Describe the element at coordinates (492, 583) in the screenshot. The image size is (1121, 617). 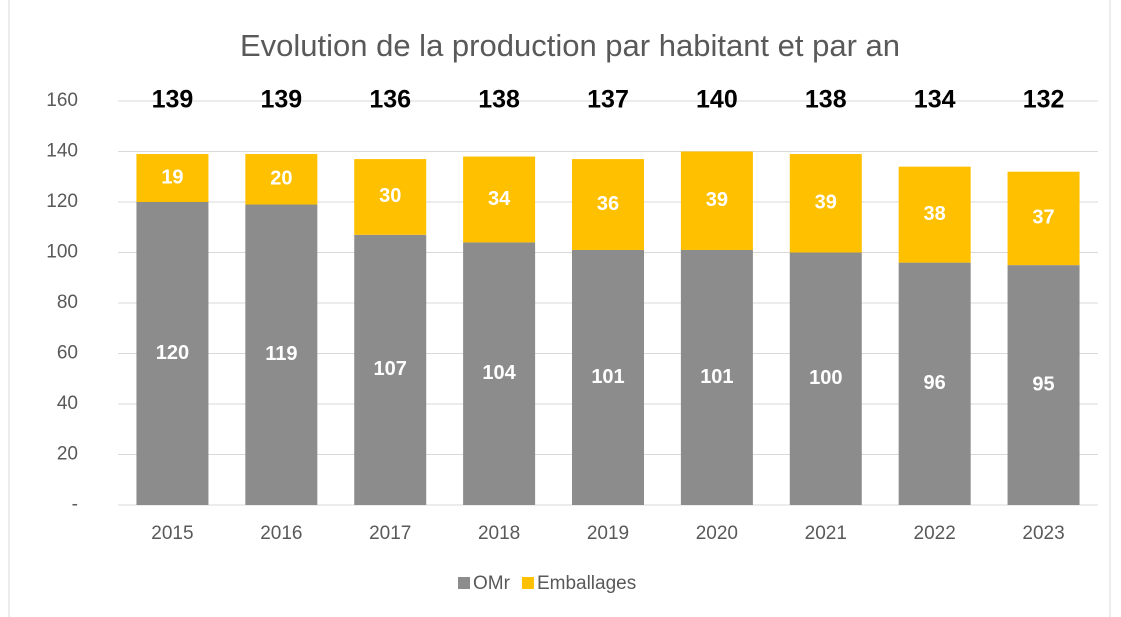
I see `legend-label: OMr` at that location.